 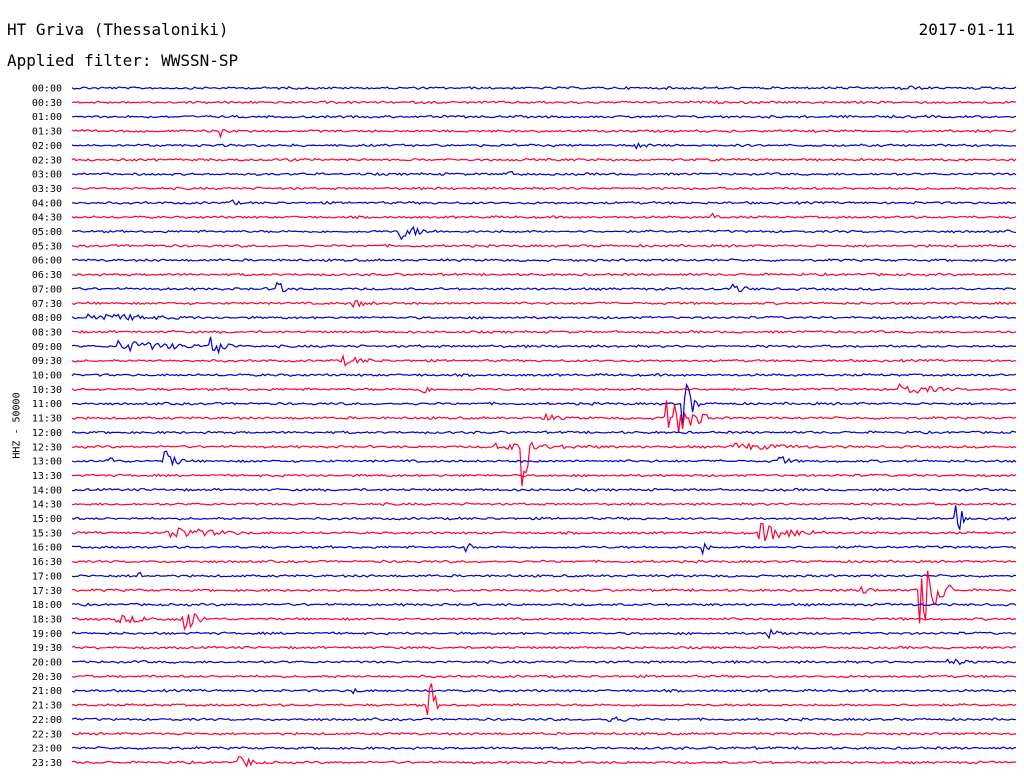 What do you see at coordinates (47, 404) in the screenshot?
I see `row-label-11:00: 11:00` at bounding box center [47, 404].